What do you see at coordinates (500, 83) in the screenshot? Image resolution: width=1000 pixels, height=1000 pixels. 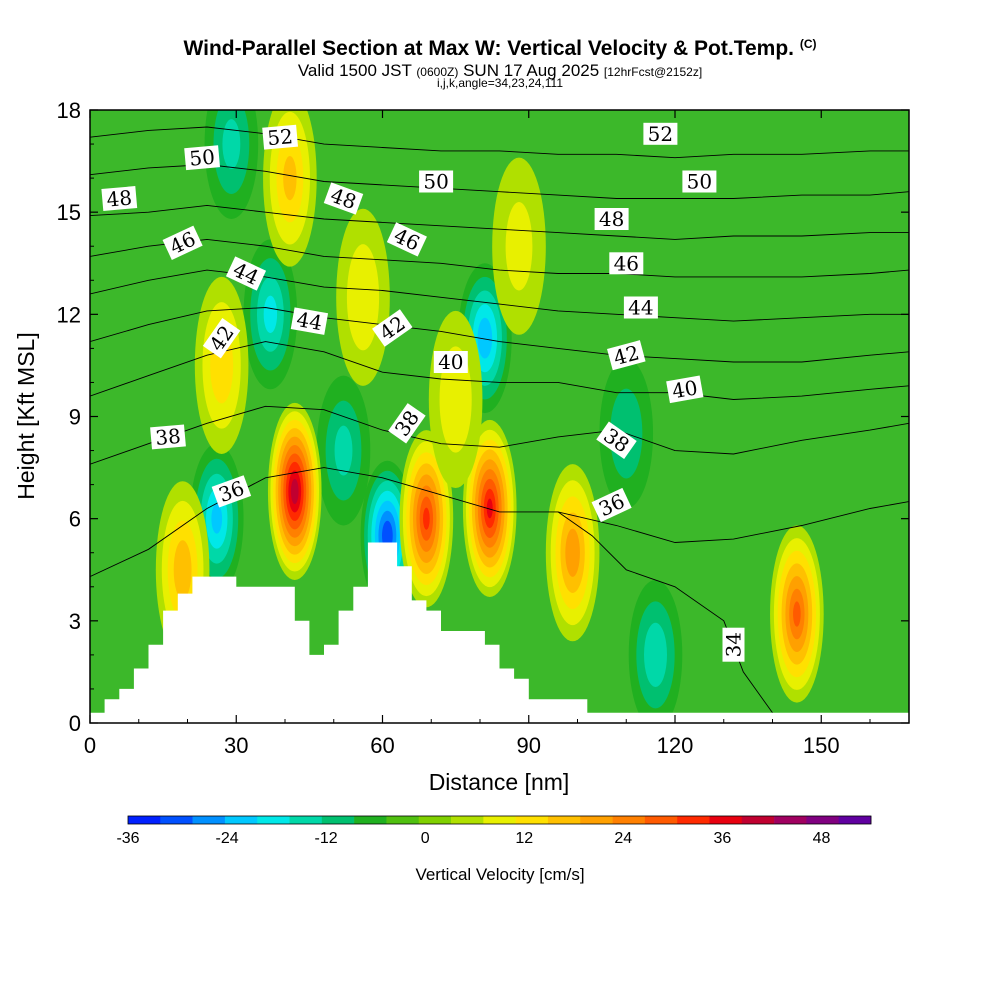 I see `grid-indices: i,j,k,angle=34,23,24,111` at bounding box center [500, 83].